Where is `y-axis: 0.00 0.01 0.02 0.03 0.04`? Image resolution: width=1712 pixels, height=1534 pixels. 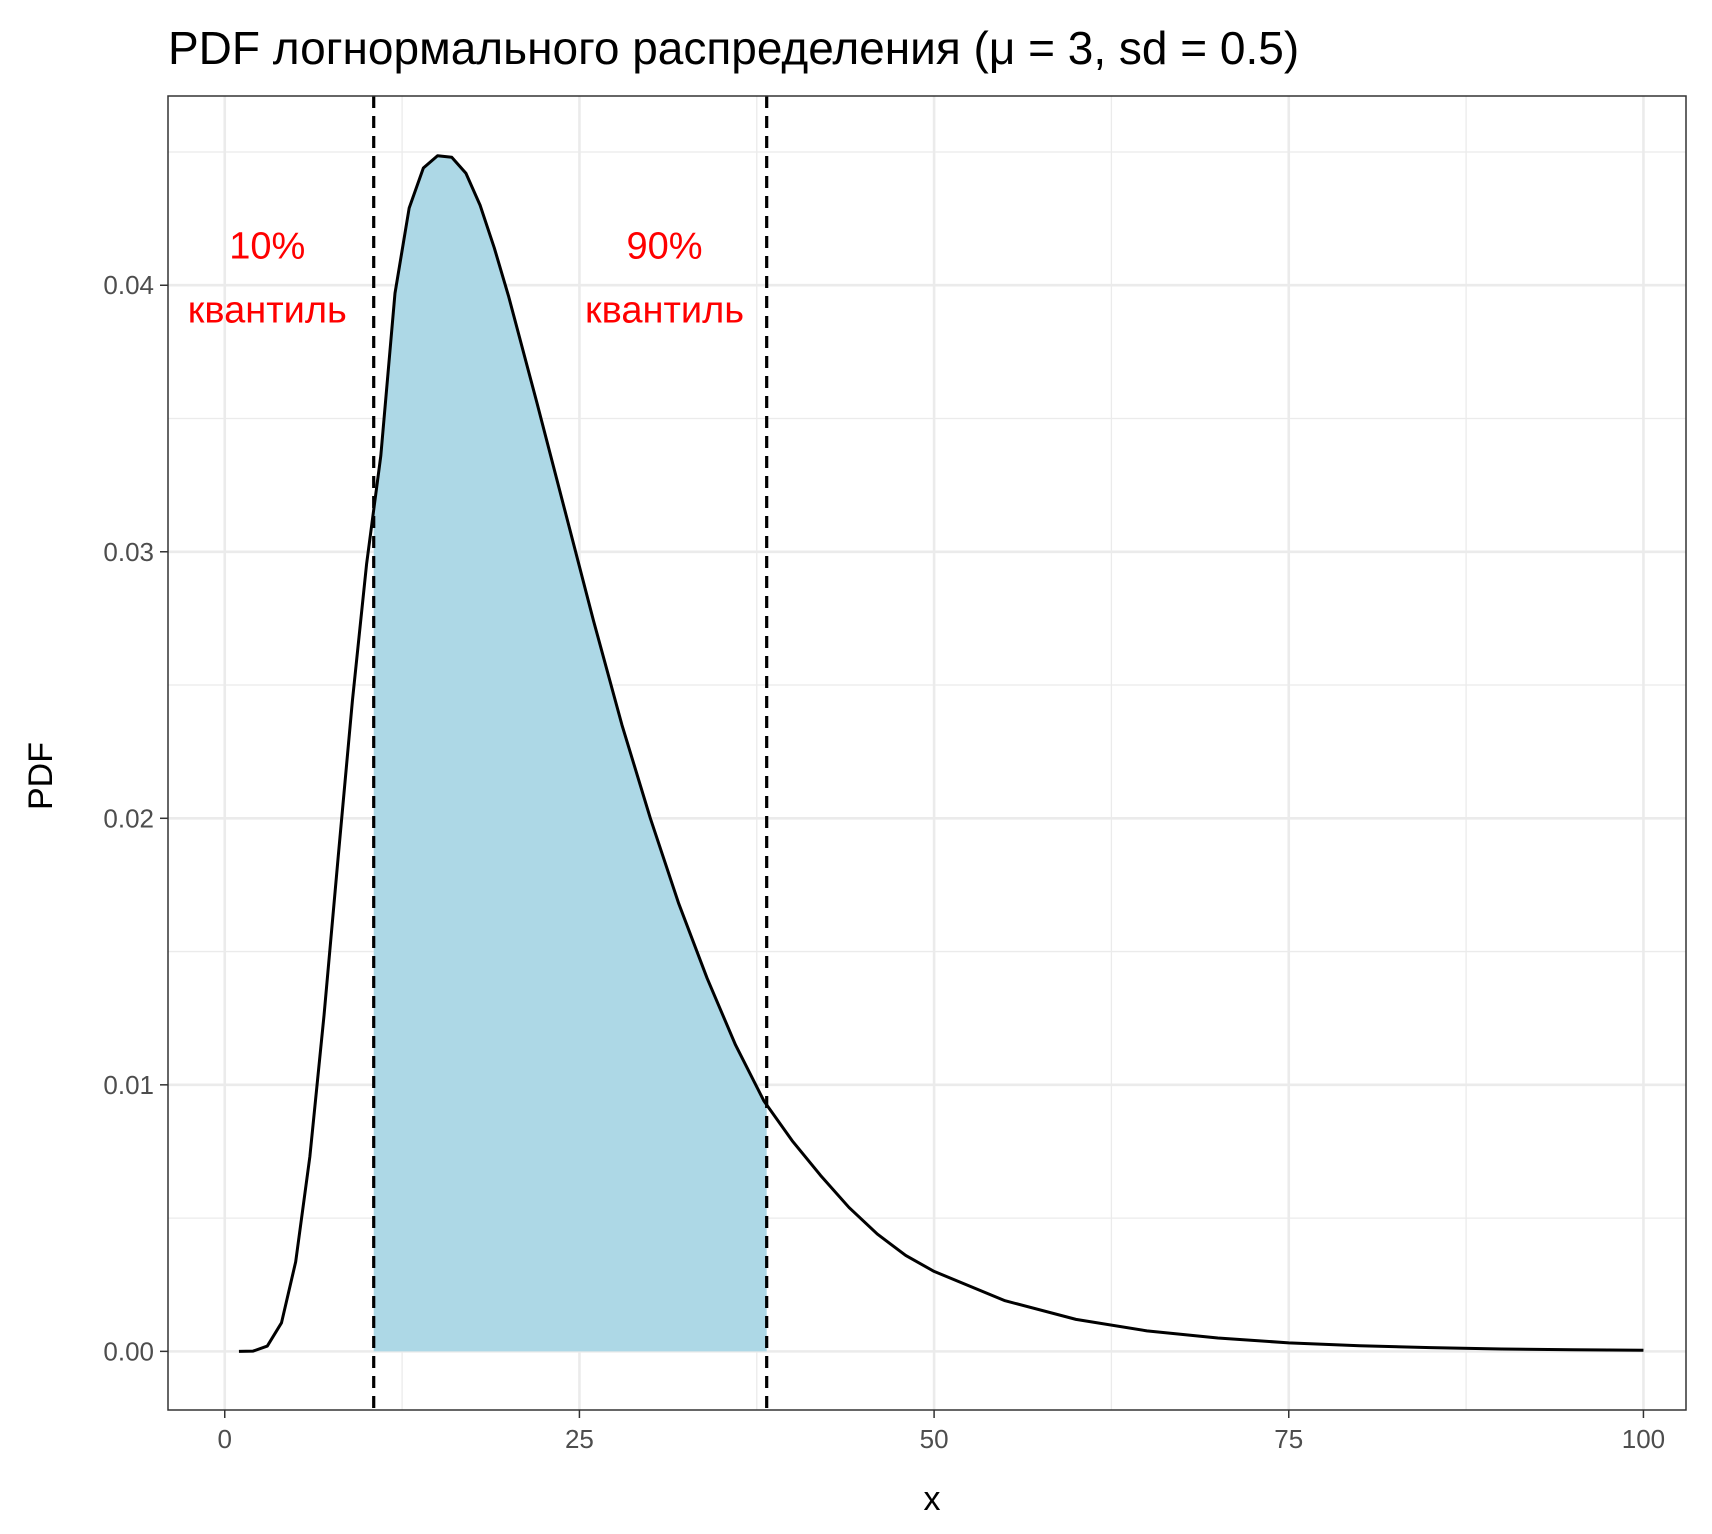 y-axis: 0.00 0.01 0.02 0.03 0.04 is located at coordinates (135, 818).